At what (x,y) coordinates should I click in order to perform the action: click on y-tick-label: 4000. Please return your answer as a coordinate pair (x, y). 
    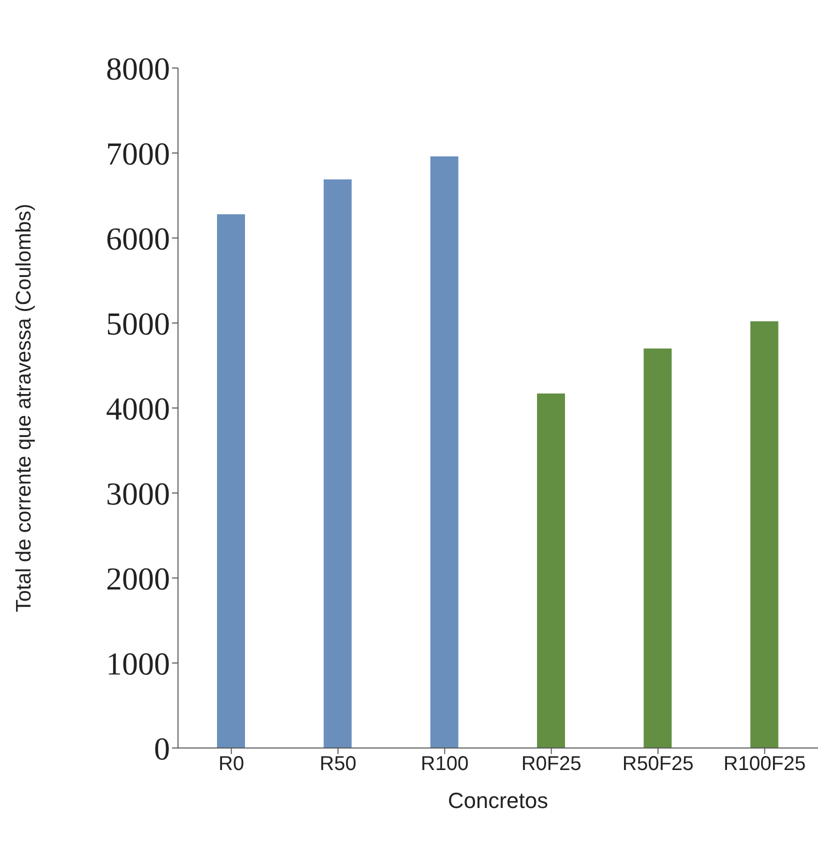
    Looking at the image, I should click on (138, 408).